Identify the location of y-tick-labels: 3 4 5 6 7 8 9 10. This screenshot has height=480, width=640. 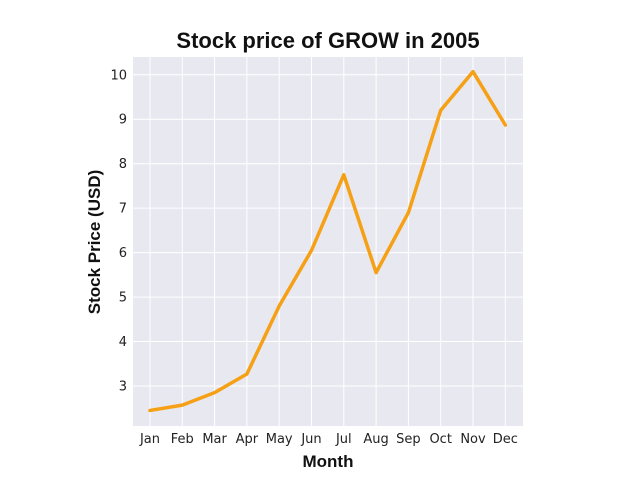
(118, 231).